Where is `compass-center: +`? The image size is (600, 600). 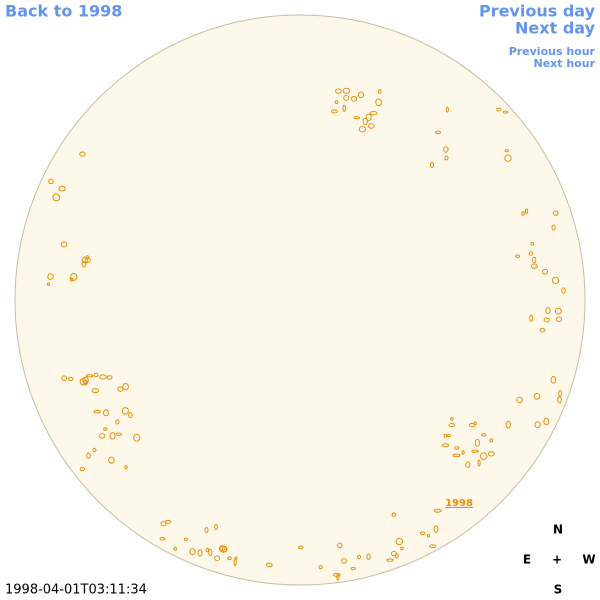
compass-center: + is located at coordinates (557, 560).